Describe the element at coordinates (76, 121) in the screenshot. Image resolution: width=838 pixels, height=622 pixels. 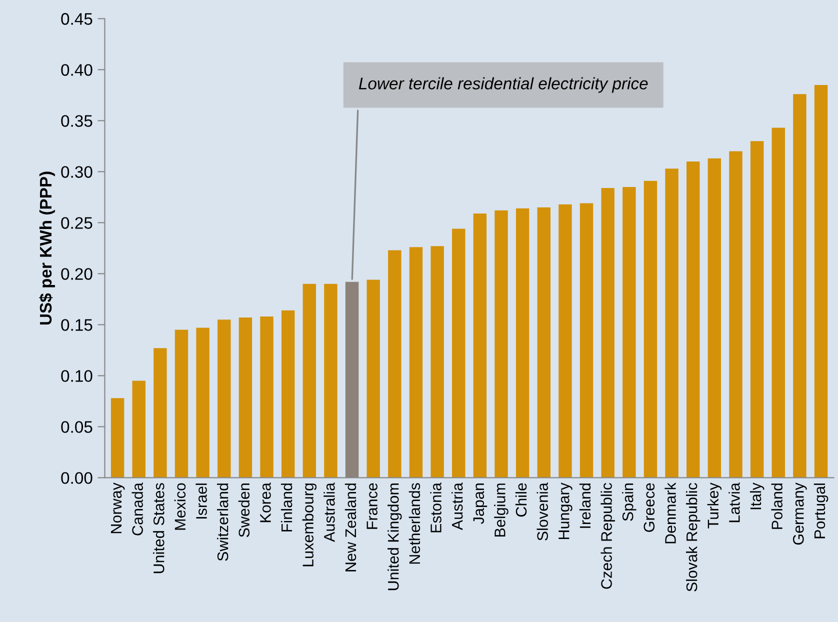
I see `y-tick-label: 0.35` at that location.